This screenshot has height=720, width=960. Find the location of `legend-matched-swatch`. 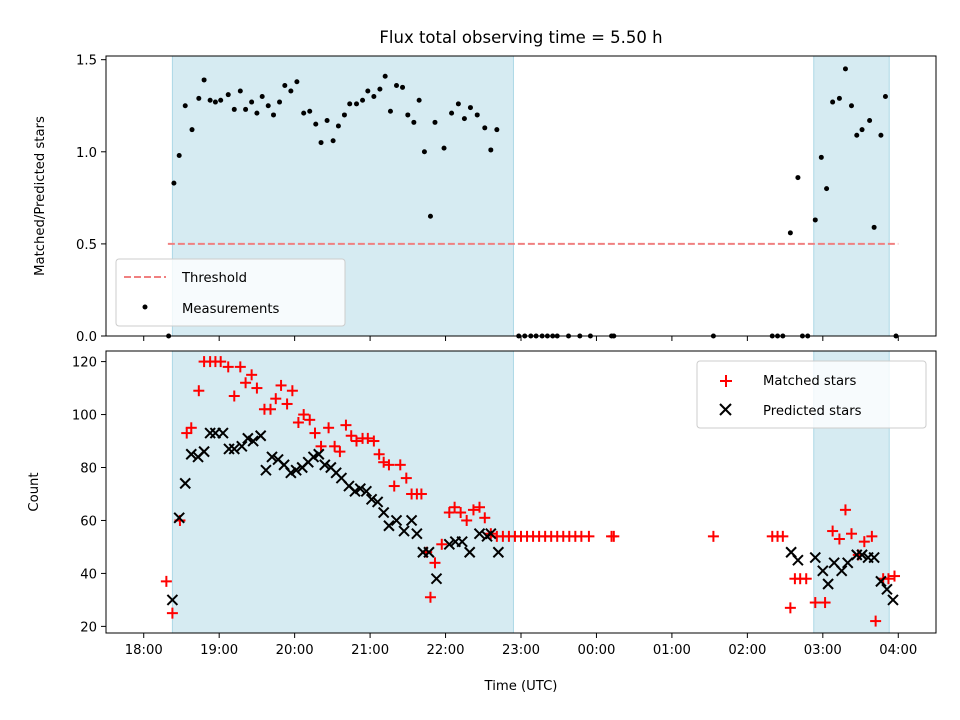

legend-matched-swatch is located at coordinates (726, 381).